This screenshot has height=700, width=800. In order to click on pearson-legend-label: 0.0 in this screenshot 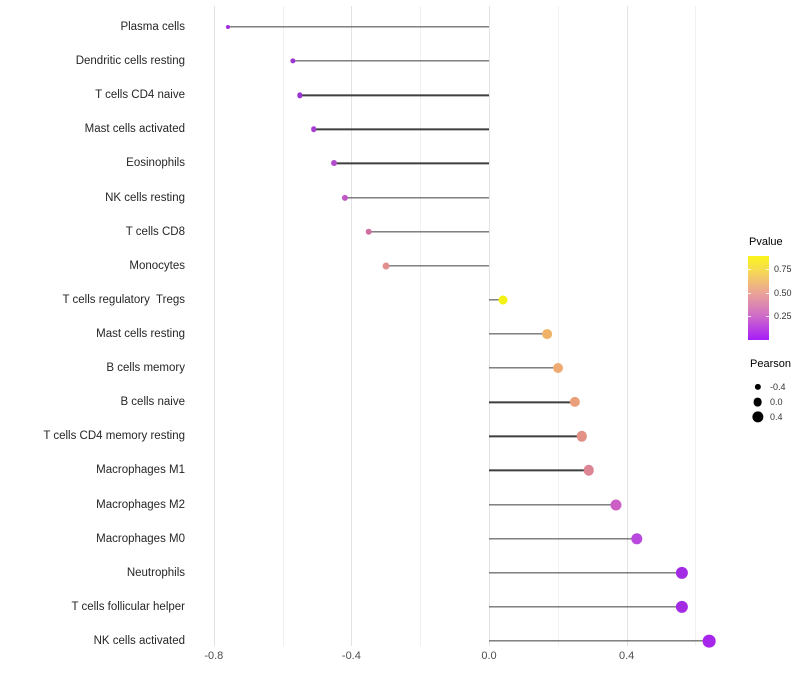, I will do `click(776, 402)`.